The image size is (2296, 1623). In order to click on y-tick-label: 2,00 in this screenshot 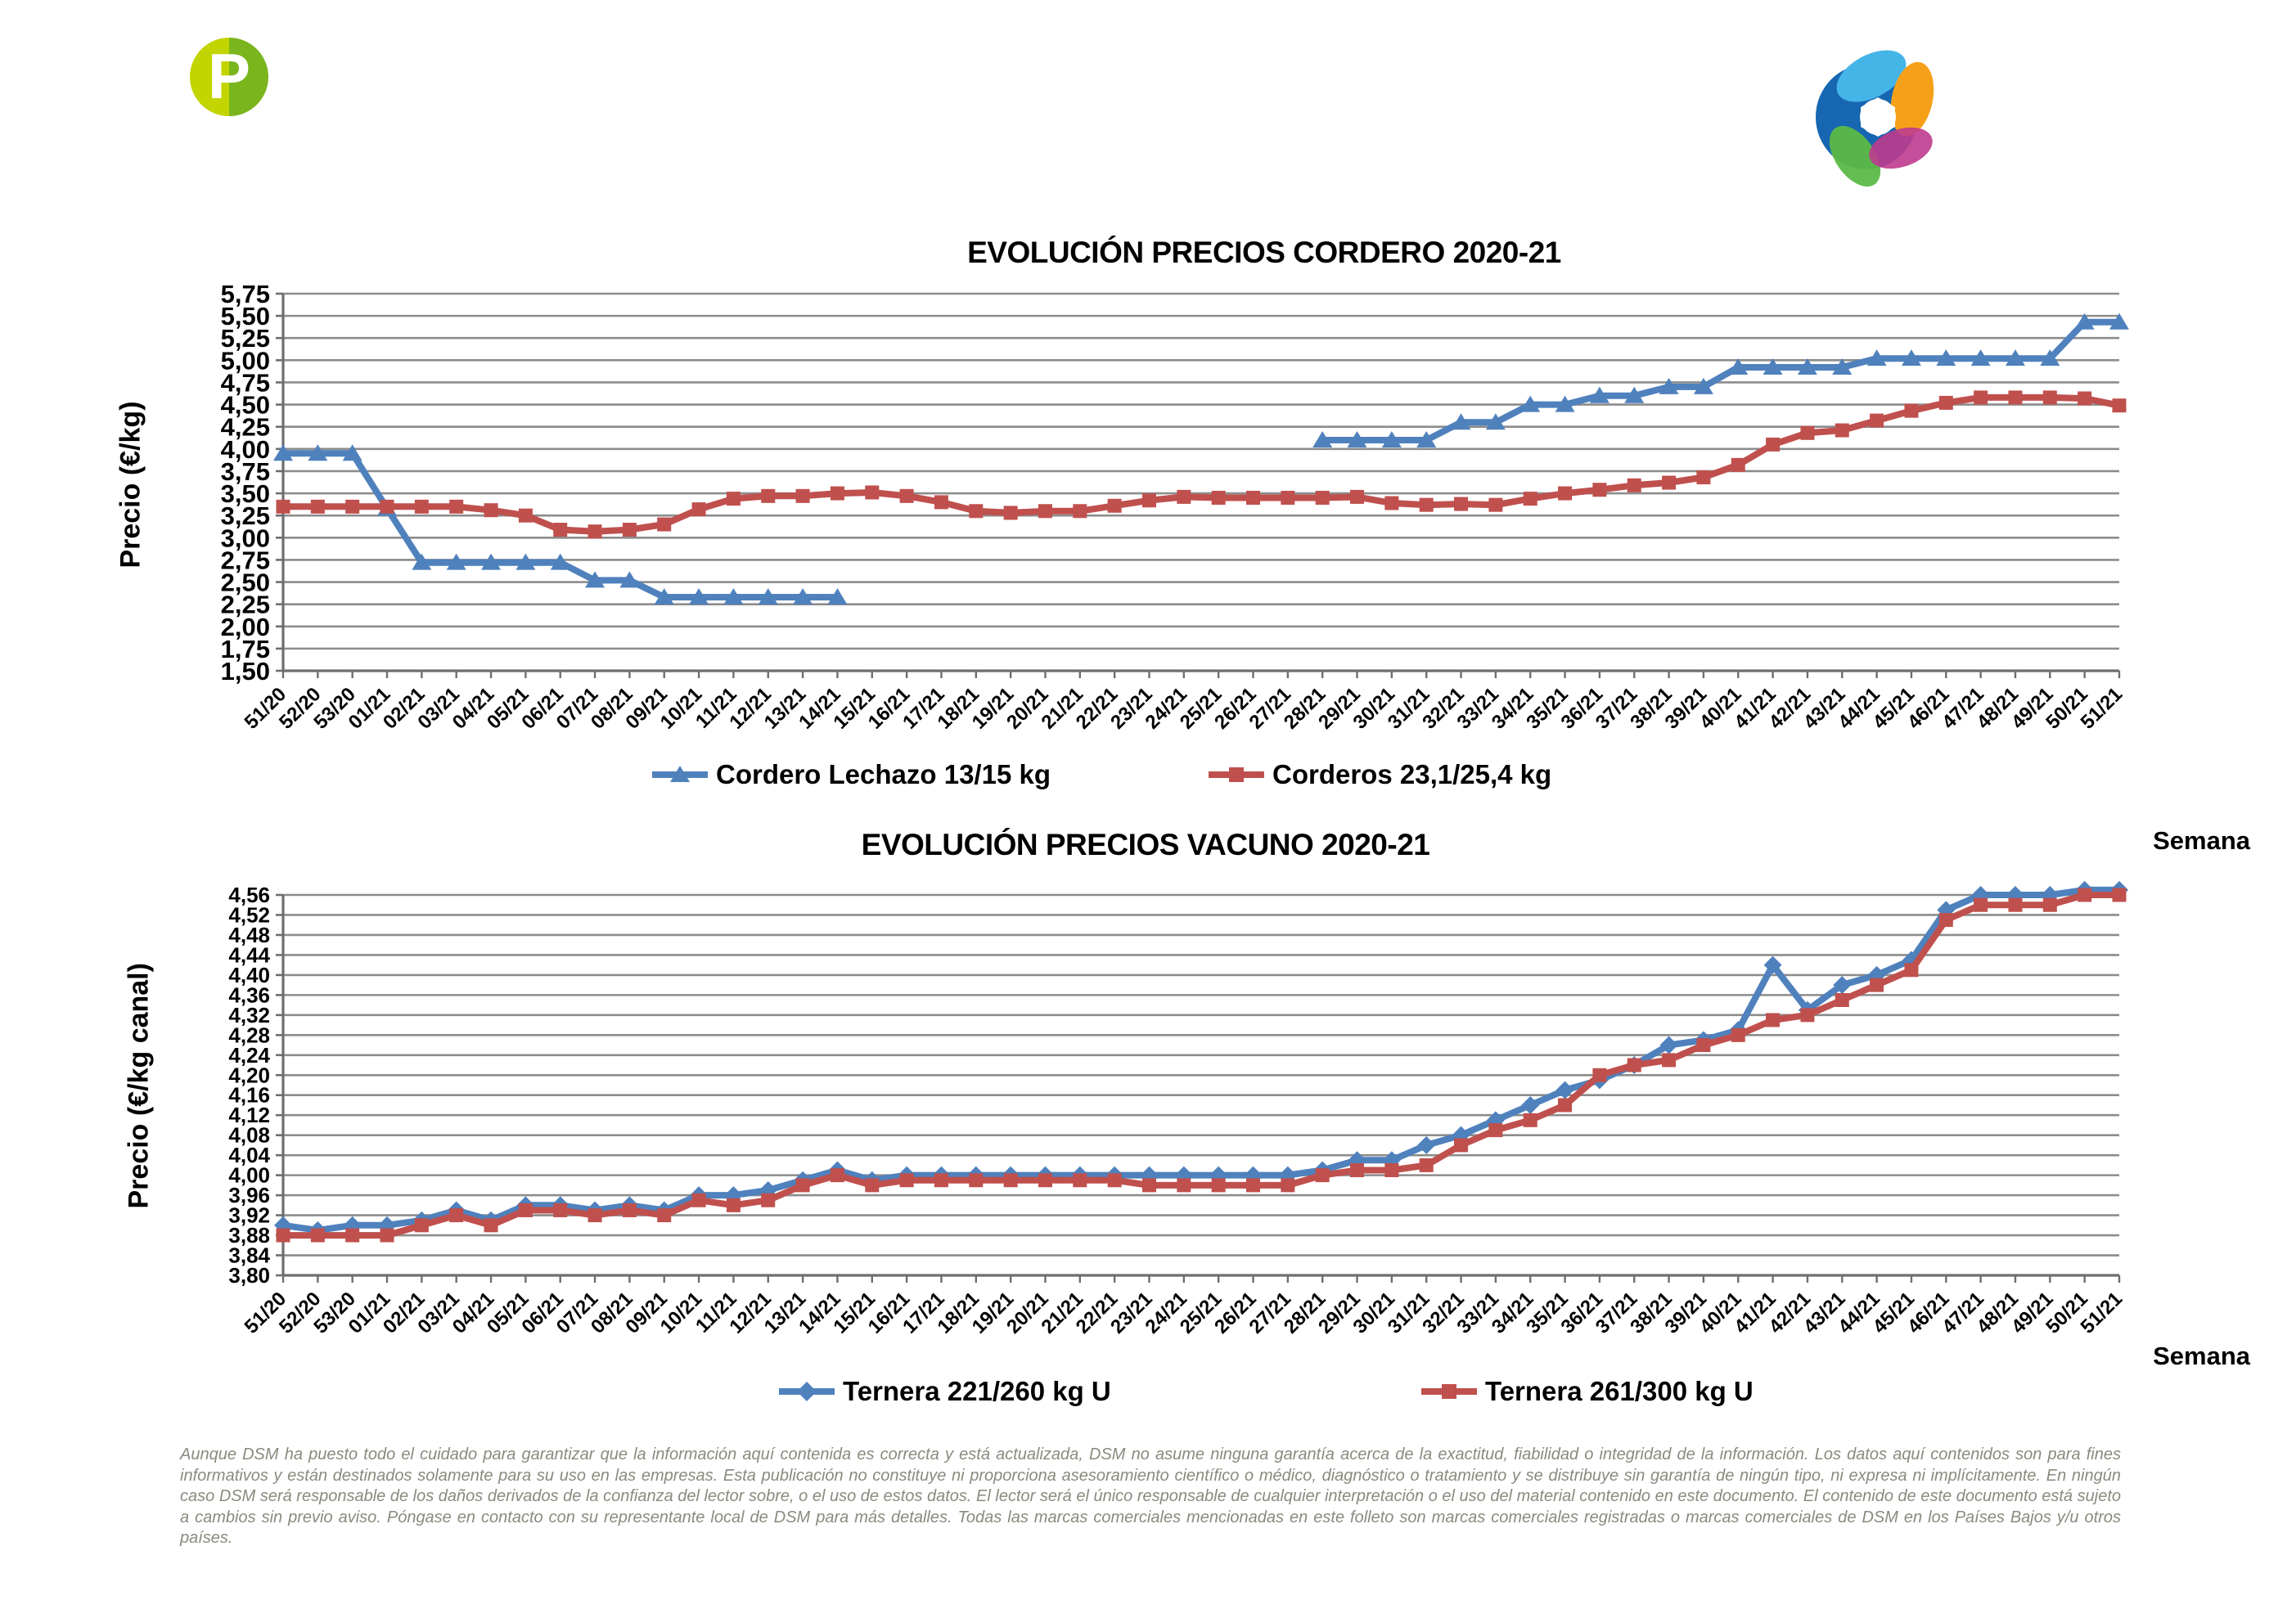, I will do `click(246, 627)`.